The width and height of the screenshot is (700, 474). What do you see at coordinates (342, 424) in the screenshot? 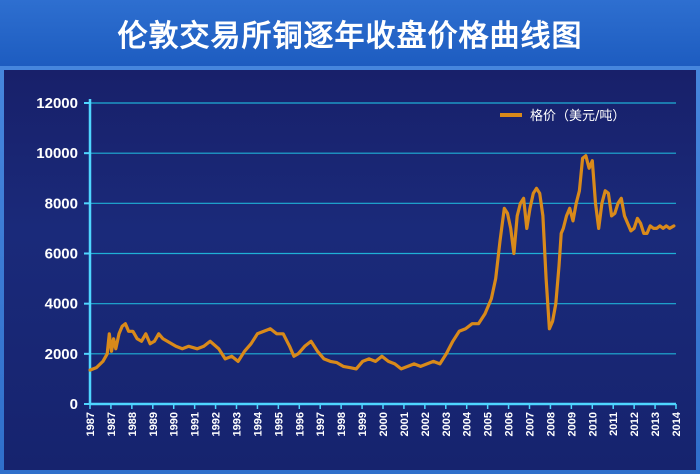
I see `x-tick-label: 1998` at bounding box center [342, 424].